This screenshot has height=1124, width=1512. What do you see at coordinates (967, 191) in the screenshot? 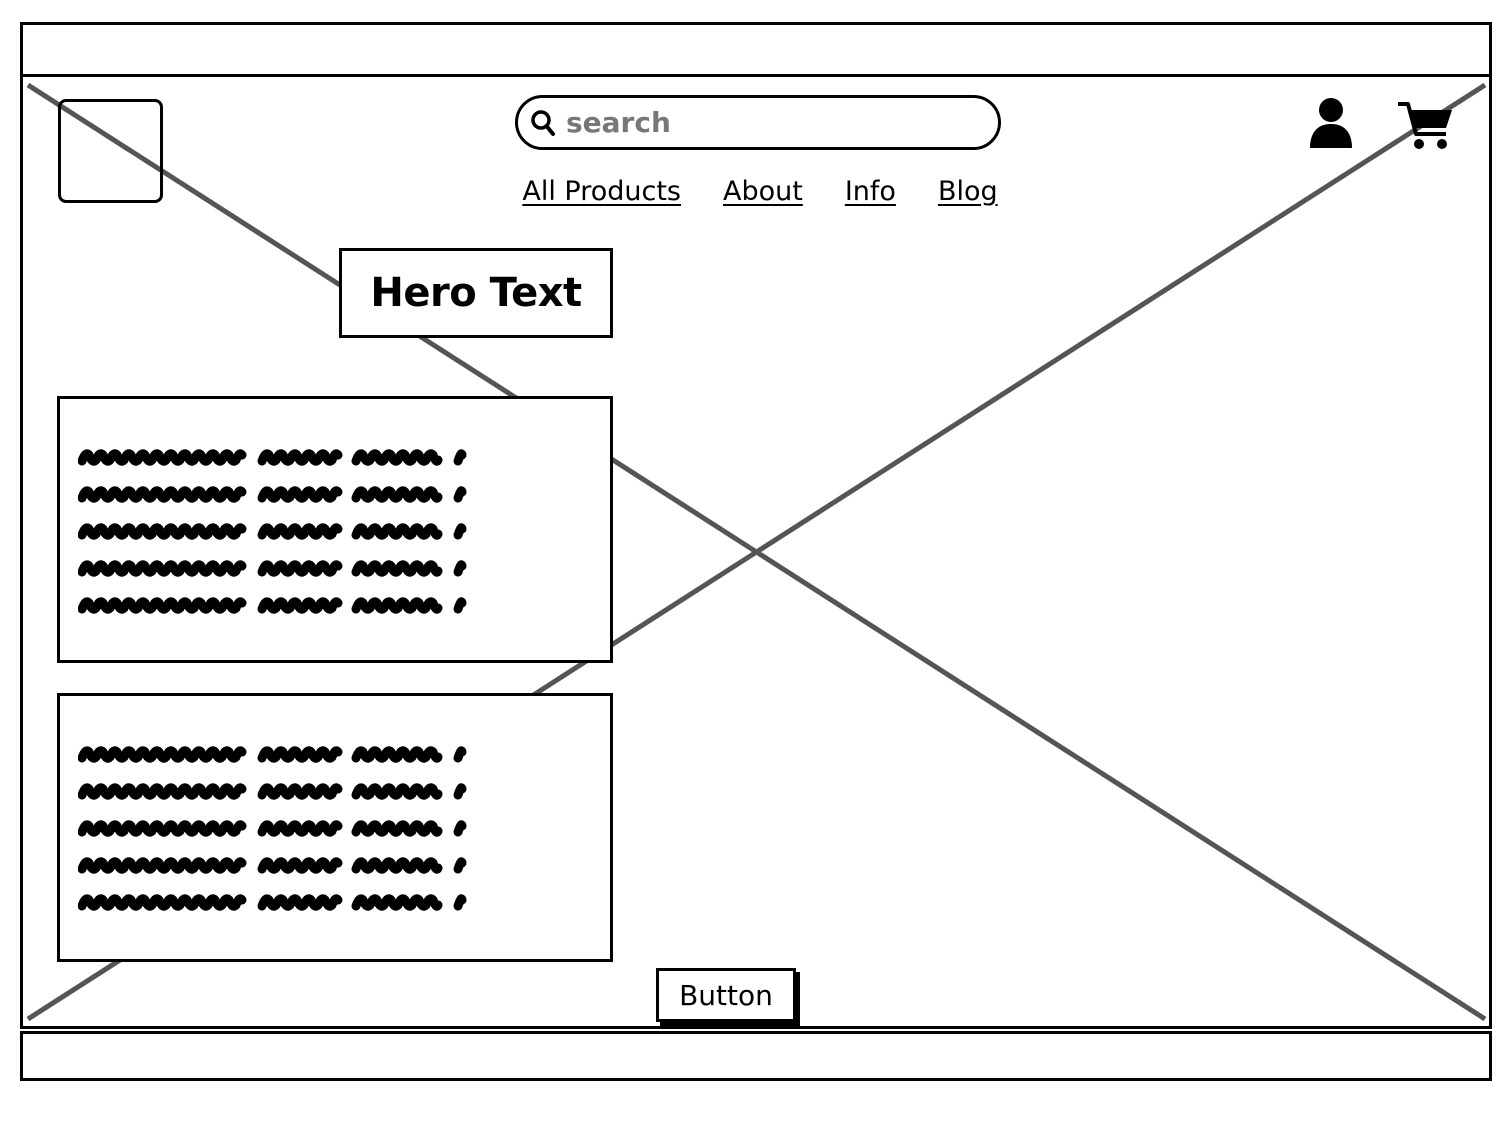
I see `nav-link-blog: Blog` at bounding box center [967, 191].